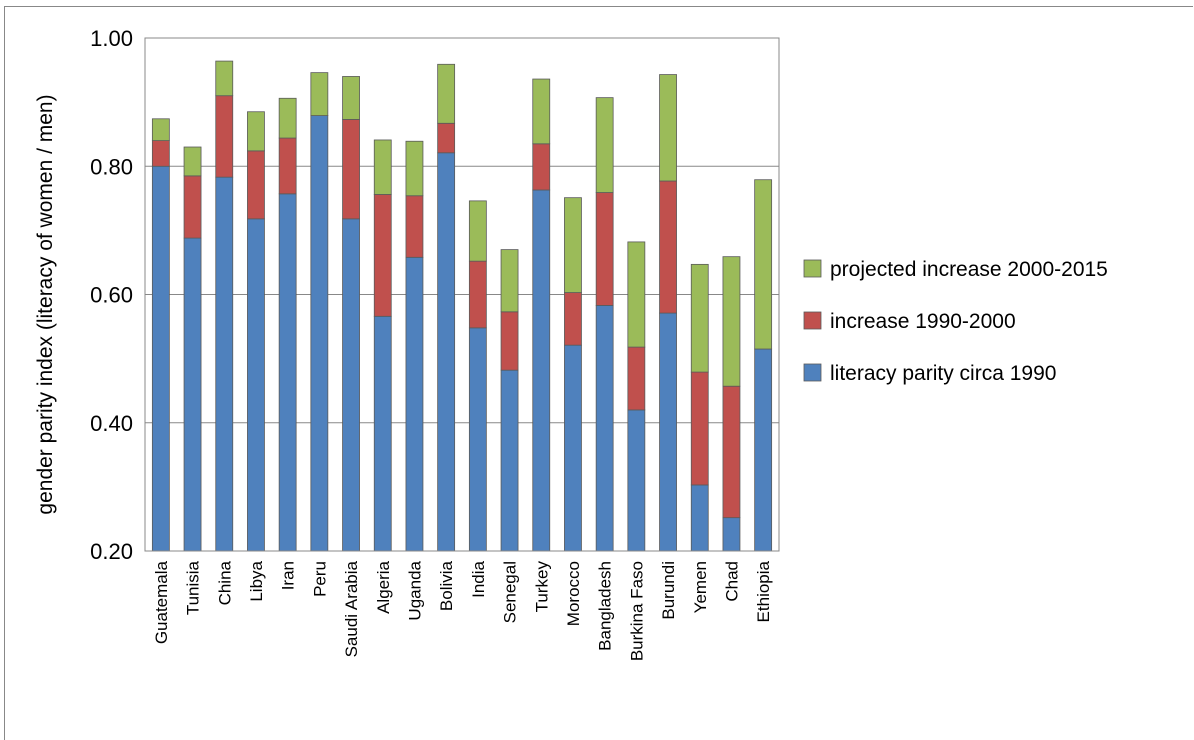  What do you see at coordinates (111, 166) in the screenshot?
I see `y-tick-label: 0.80` at bounding box center [111, 166].